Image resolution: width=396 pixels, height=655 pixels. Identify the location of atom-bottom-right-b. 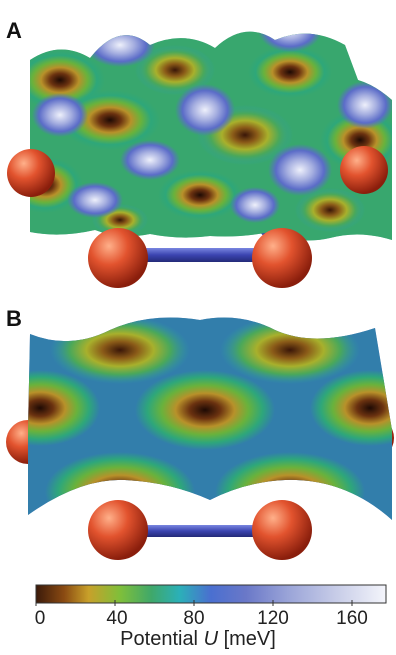
(282, 530).